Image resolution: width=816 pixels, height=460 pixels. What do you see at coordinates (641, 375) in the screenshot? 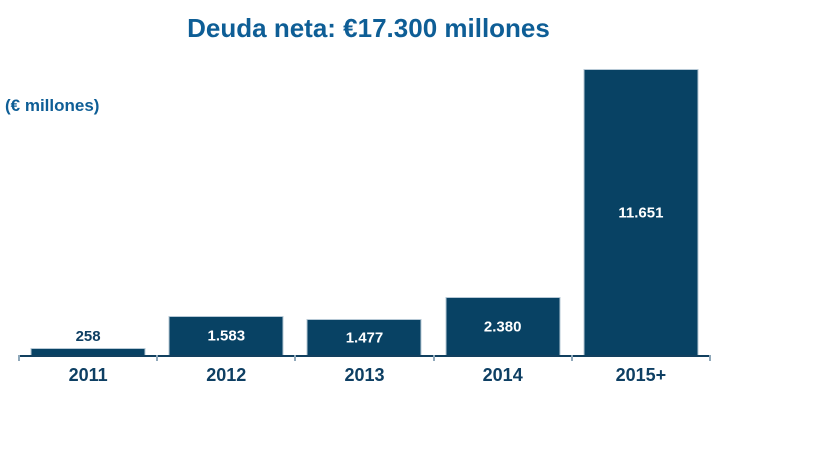
I see `x-axis-label-2015+: 2015+` at bounding box center [641, 375].